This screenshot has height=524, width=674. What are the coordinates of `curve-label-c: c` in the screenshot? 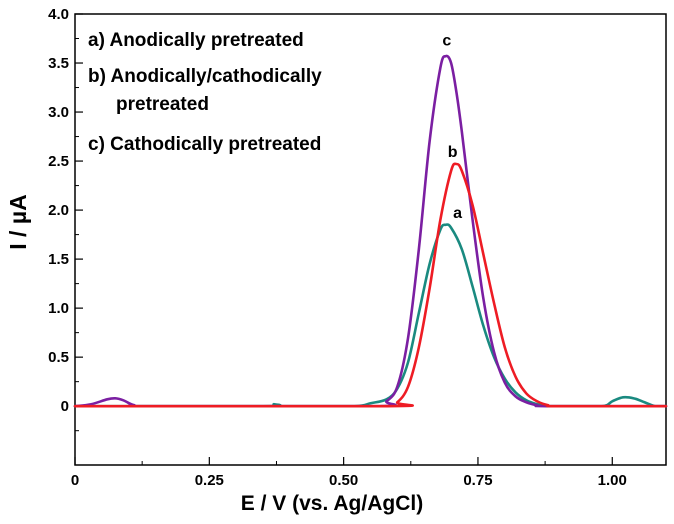 It's located at (446, 40).